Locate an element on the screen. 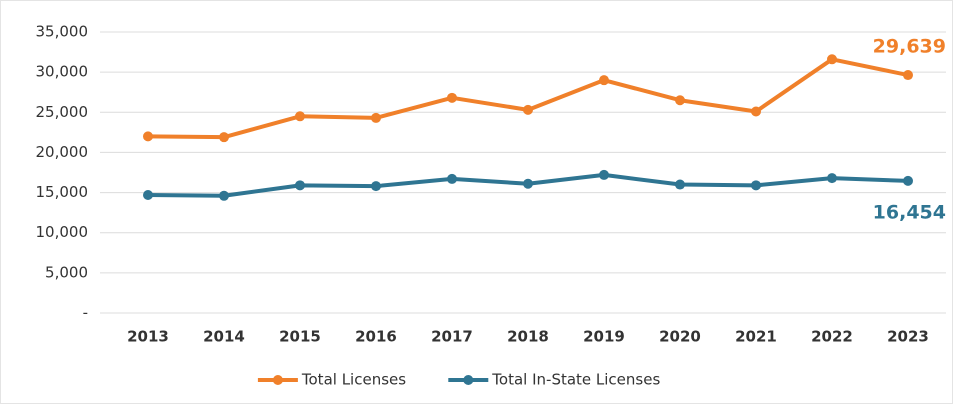 Image resolution: width=954 pixels, height=405 pixels. x-tick-label: 2015 is located at coordinates (300, 337).